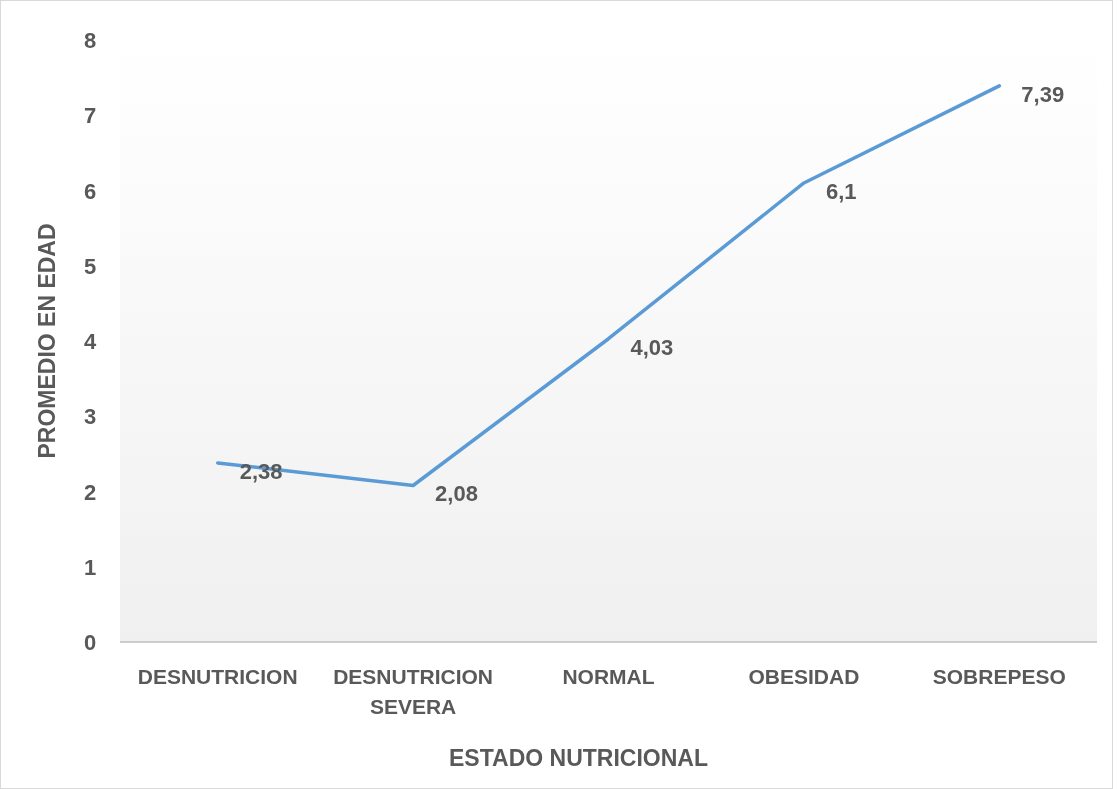  Describe the element at coordinates (841, 191) in the screenshot. I see `data-label: 6,1` at that location.